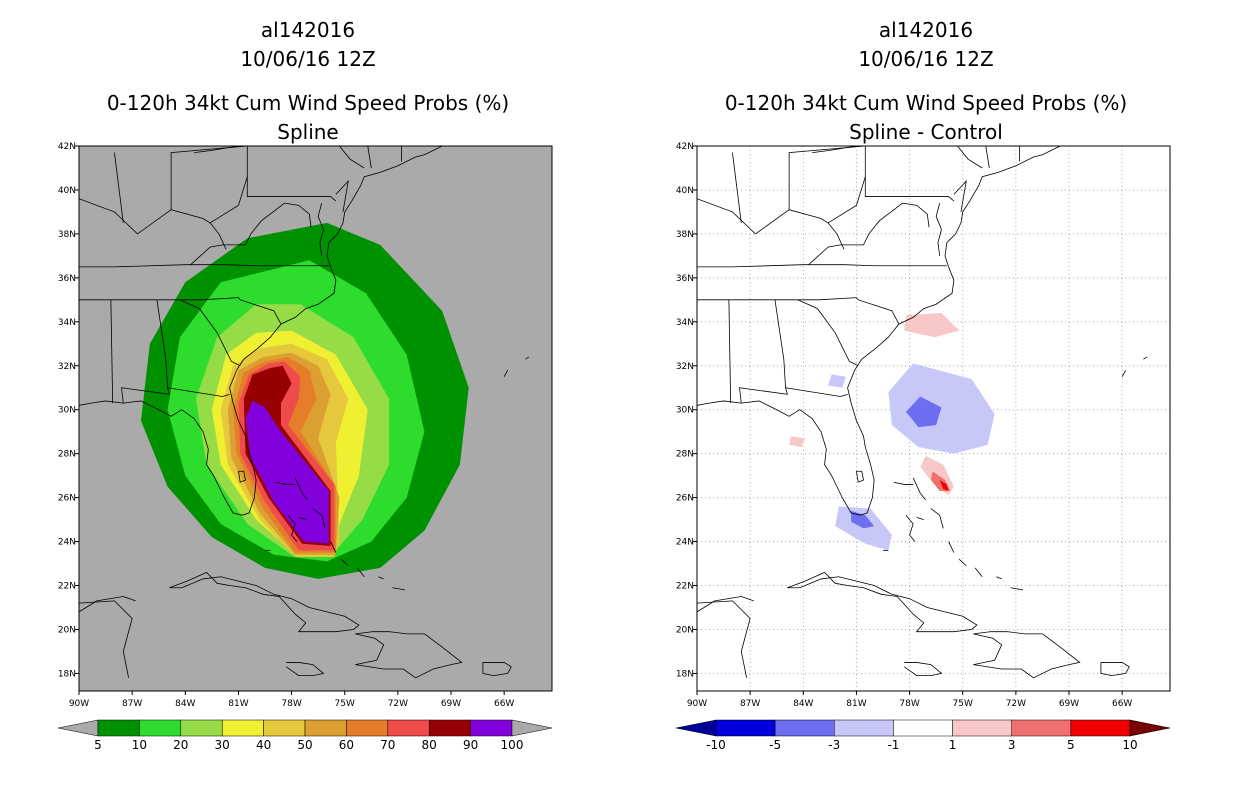 This screenshot has width=1236, height=804. Describe the element at coordinates (1071, 745) in the screenshot. I see `colorbar-label: 5` at that location.